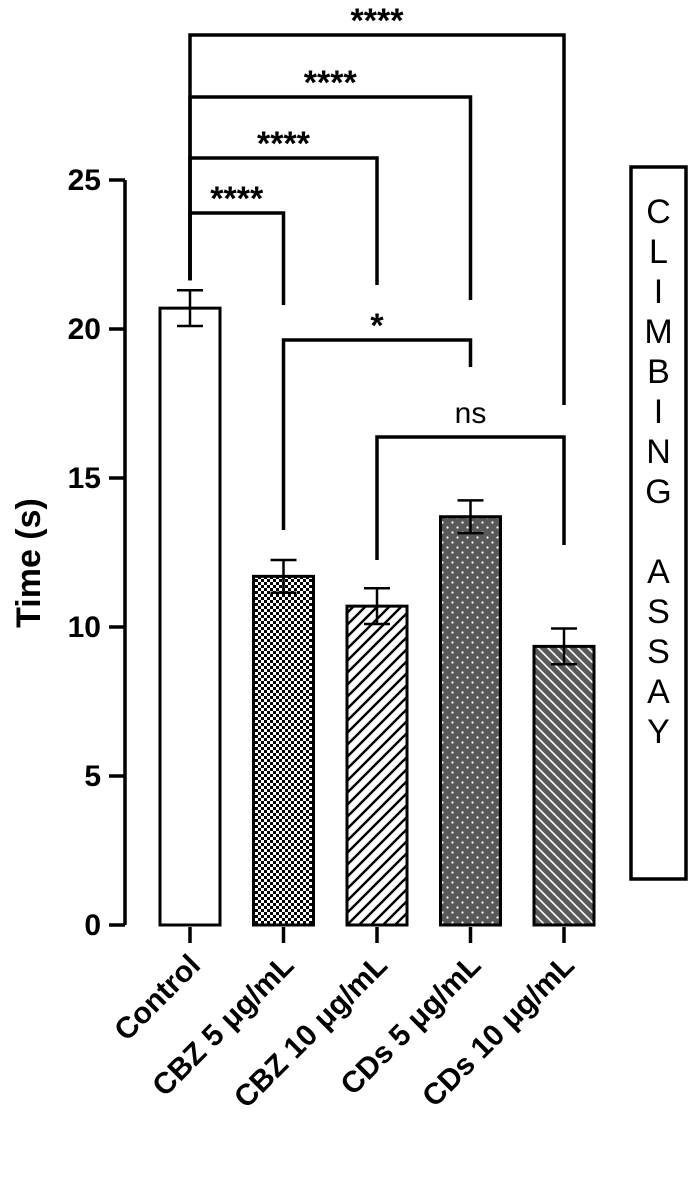  Describe the element at coordinates (84, 180) in the screenshot. I see `y-tick-label: 25` at that location.